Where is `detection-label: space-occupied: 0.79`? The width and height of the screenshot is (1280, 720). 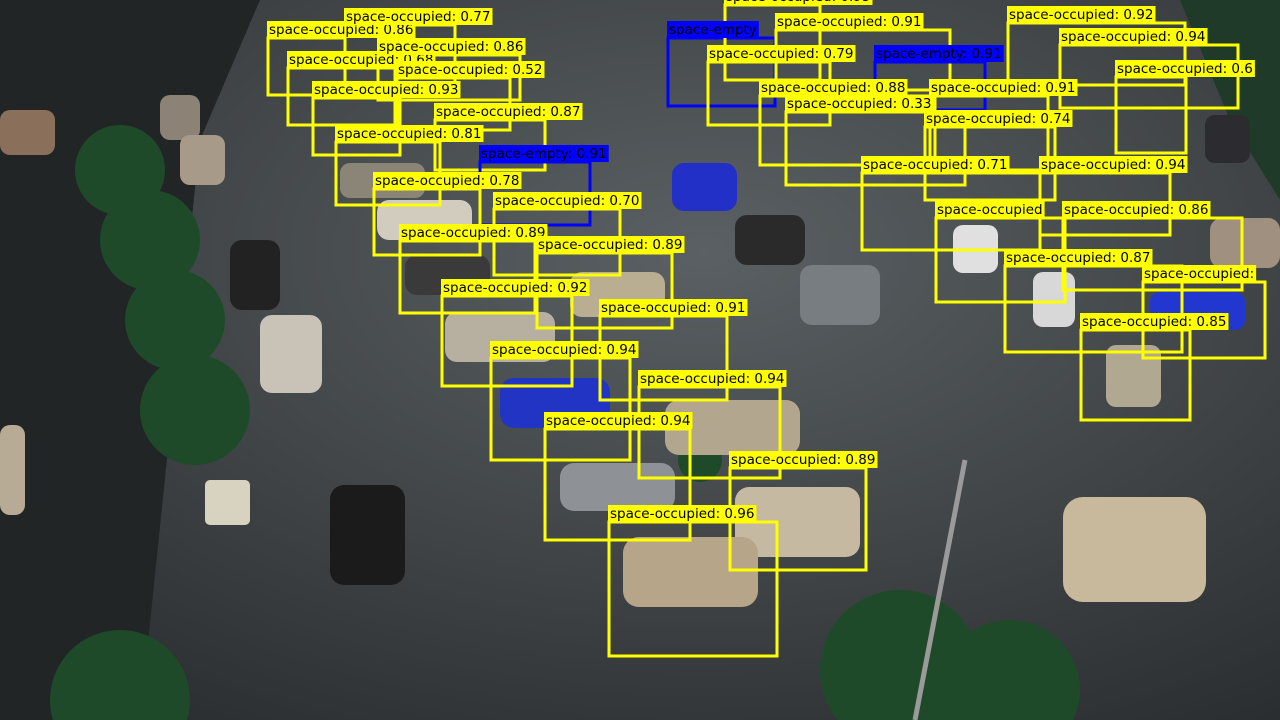 detection-label: space-occupied: 0.79 is located at coordinates (781, 53).